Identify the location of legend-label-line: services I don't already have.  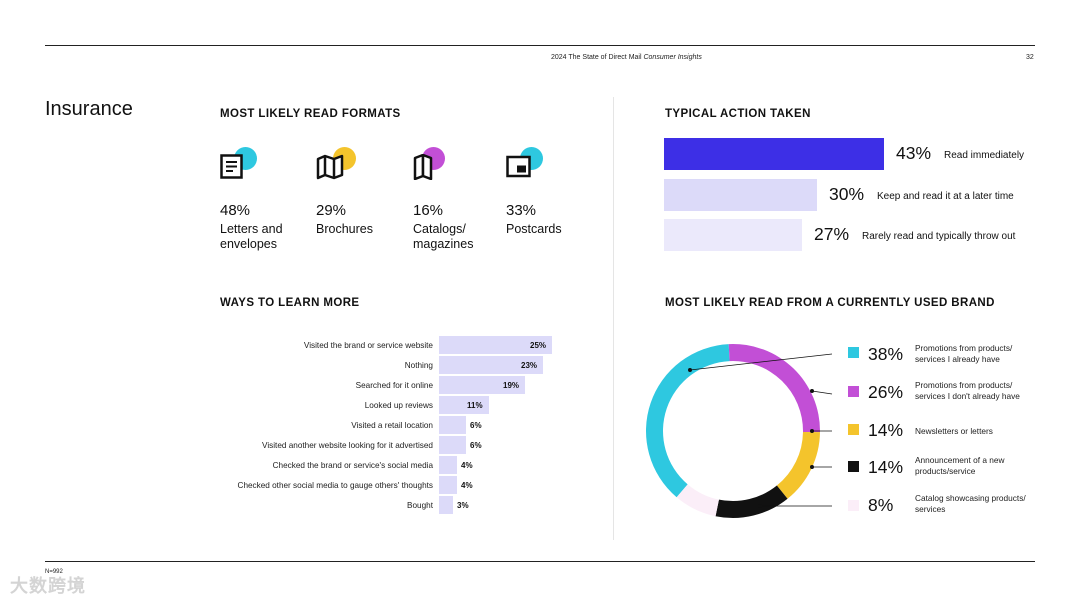
(967, 395).